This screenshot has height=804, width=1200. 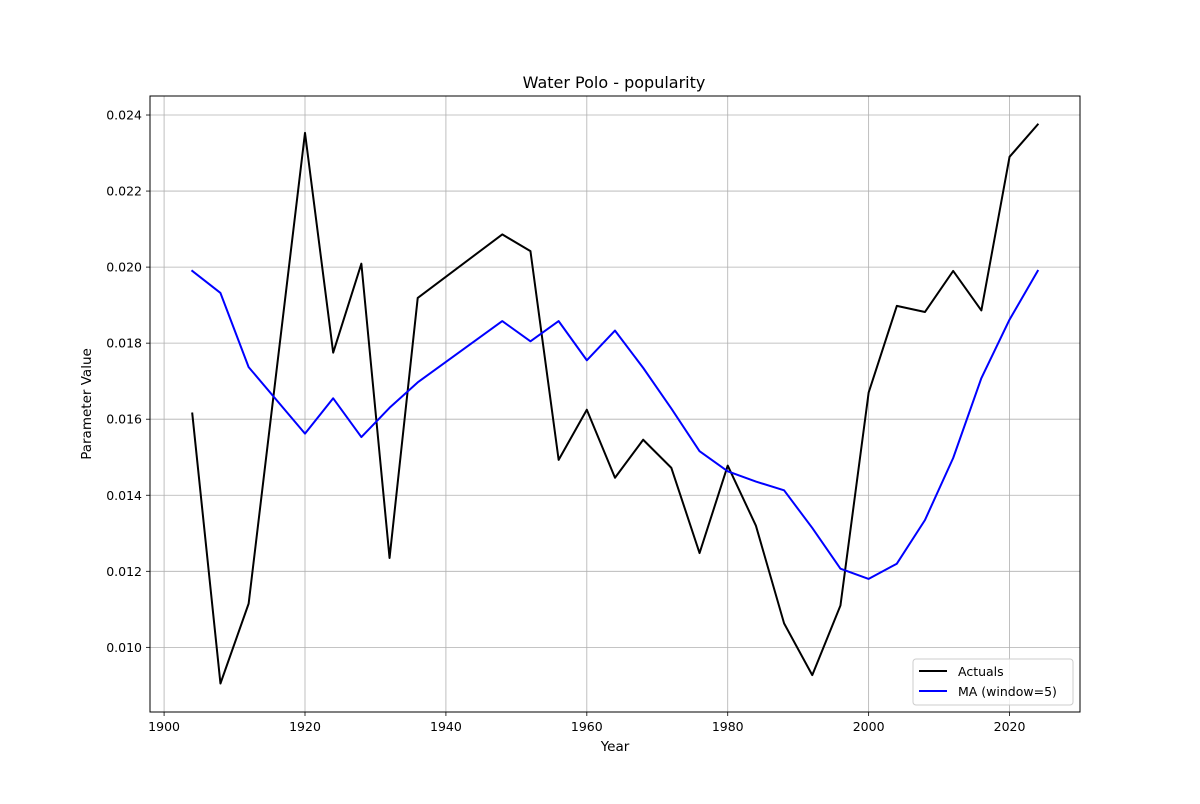 I want to click on legend-label-actuals: Actuals, so click(x=981, y=671).